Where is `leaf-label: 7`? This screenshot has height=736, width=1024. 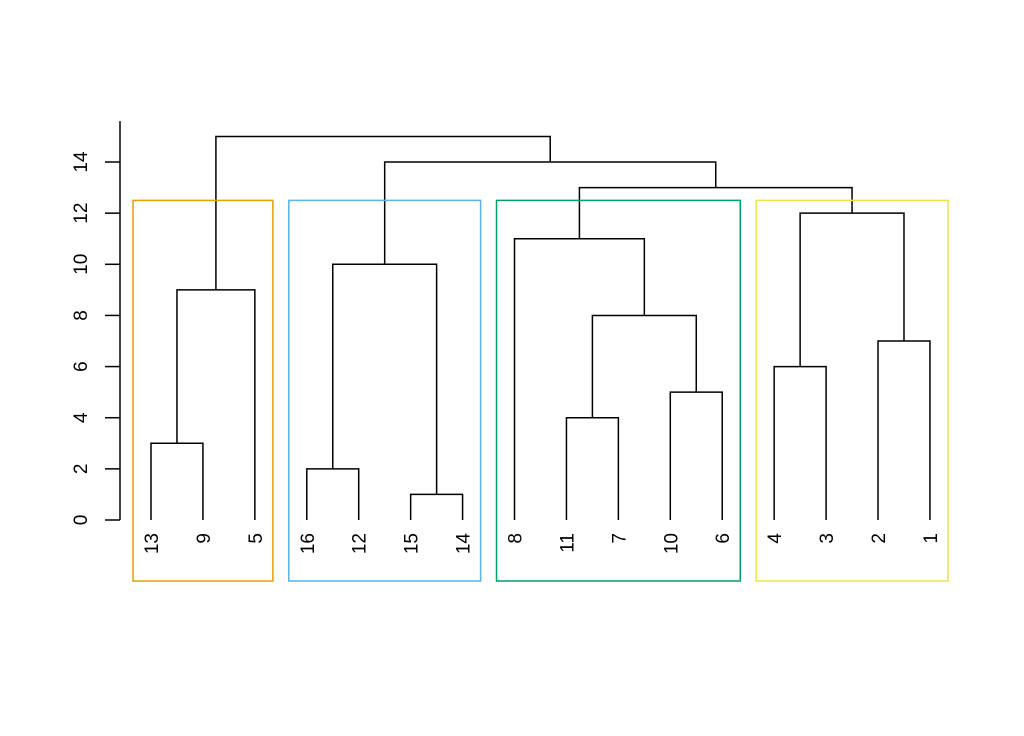 leaf-label: 7 is located at coordinates (619, 538).